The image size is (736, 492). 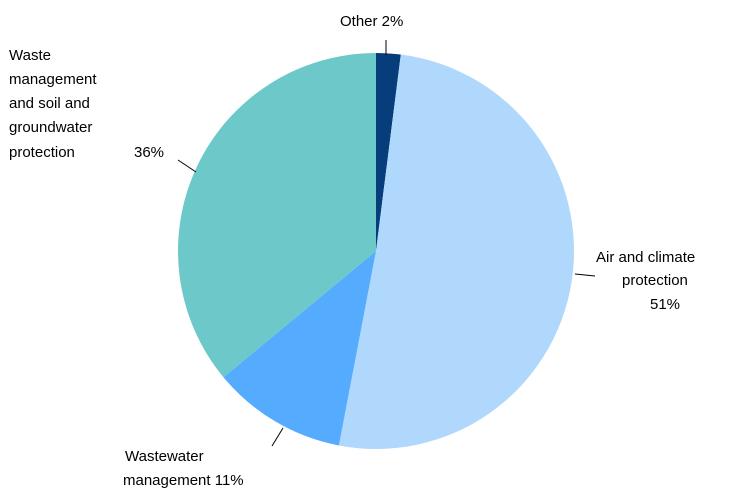 What do you see at coordinates (49, 103) in the screenshot?
I see `label-waste-line3: and soil and` at bounding box center [49, 103].